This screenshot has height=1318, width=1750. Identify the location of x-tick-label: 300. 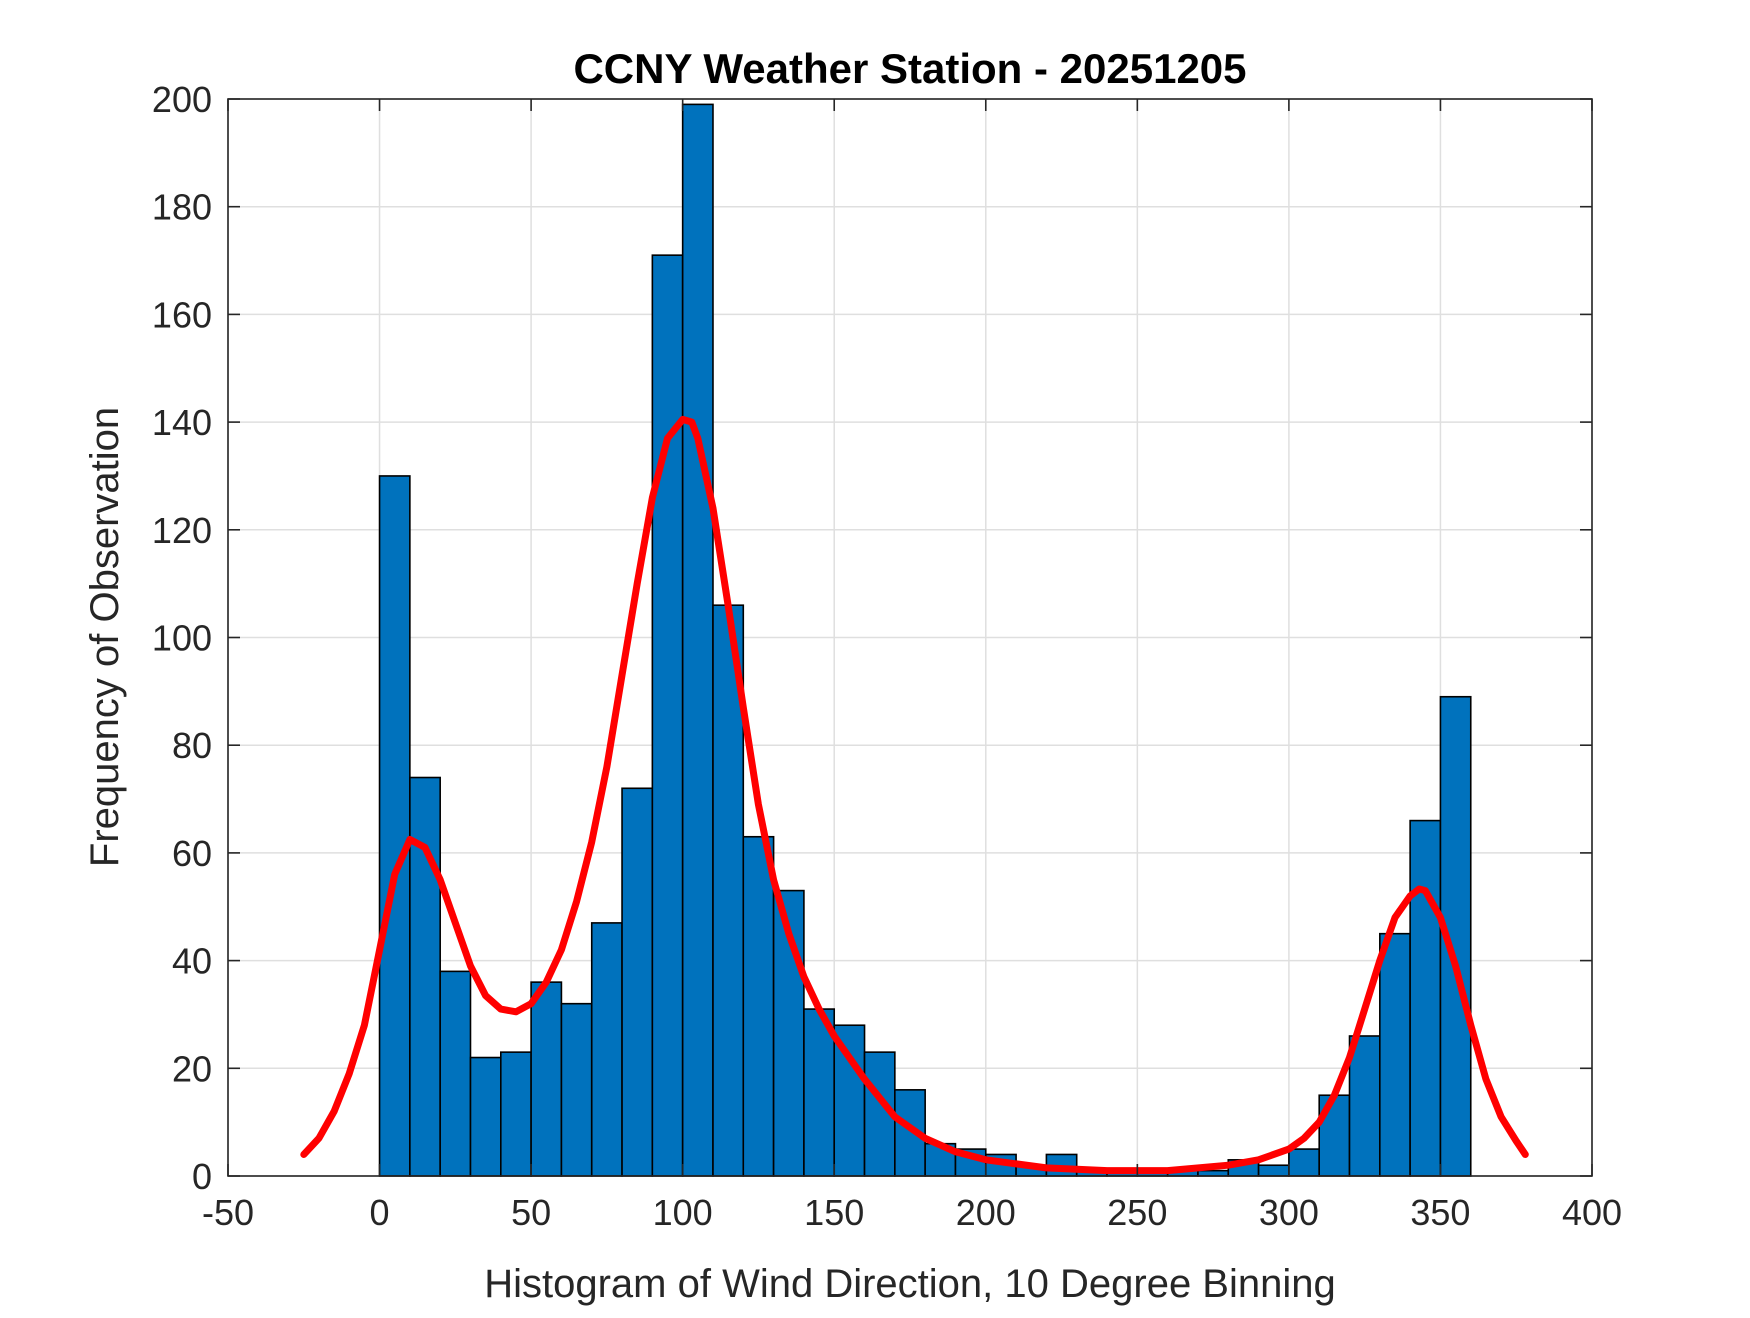
(1289, 1212).